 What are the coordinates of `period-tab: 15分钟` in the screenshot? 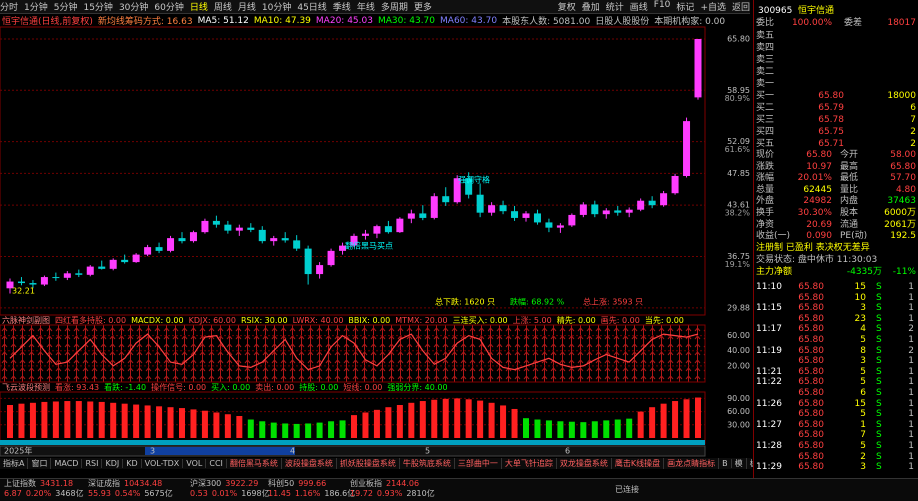 It's located at (98, 8).